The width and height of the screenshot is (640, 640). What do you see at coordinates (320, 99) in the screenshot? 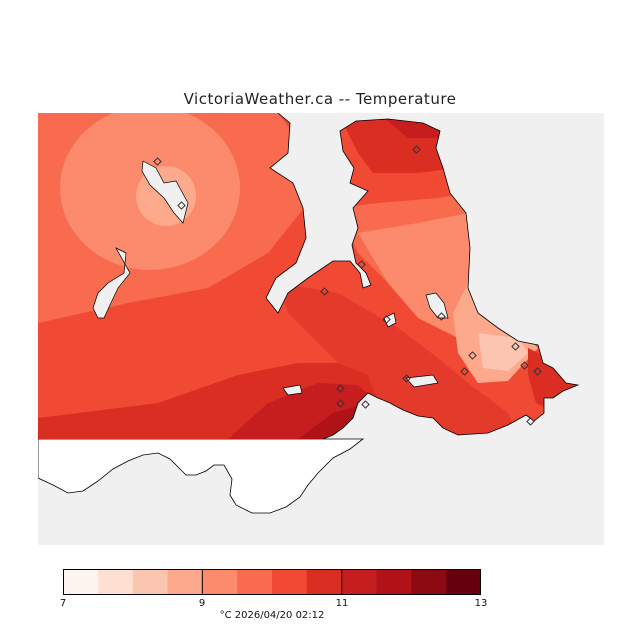
I see `map-title: VictoriaWeather.ca -- Temperature` at bounding box center [320, 99].